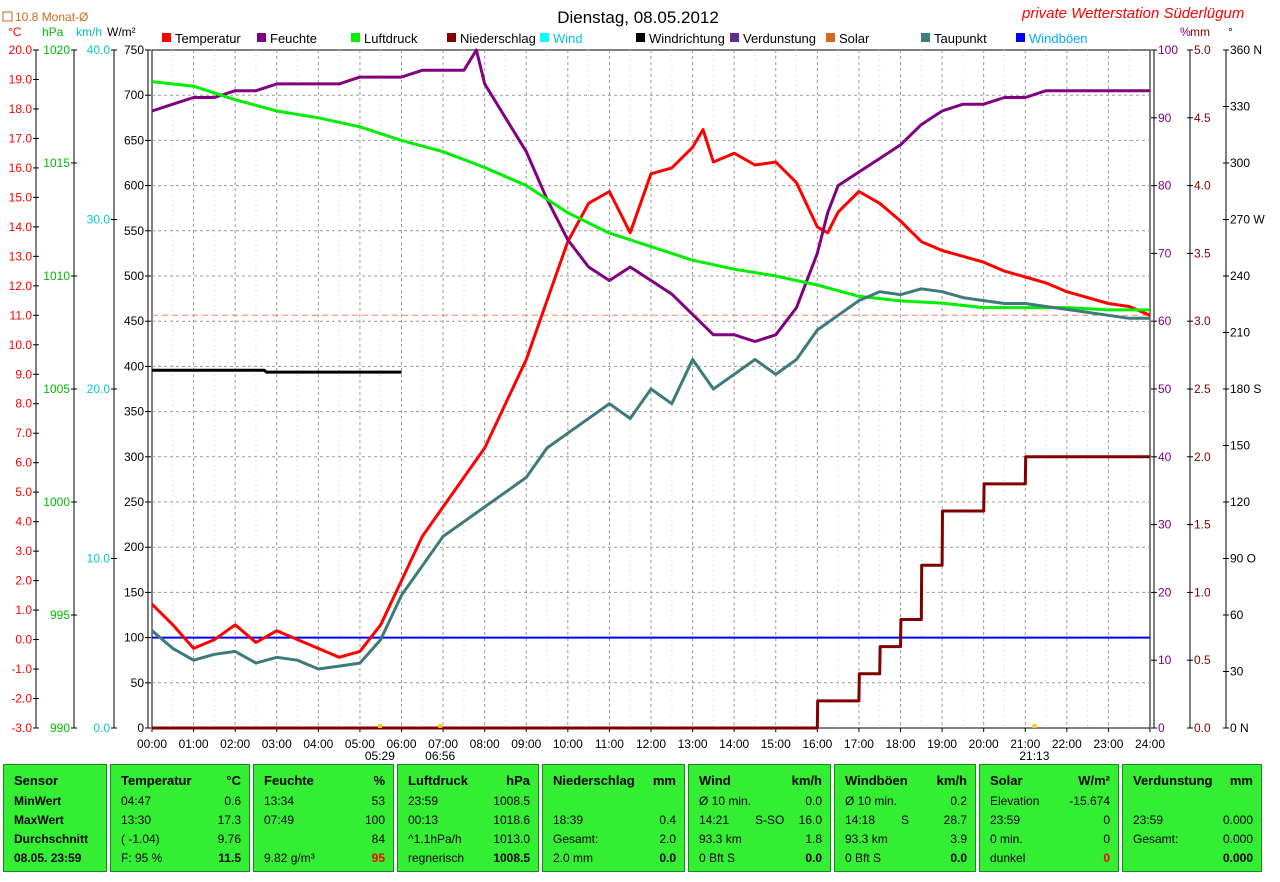 The width and height of the screenshot is (1280, 882). What do you see at coordinates (134, 547) in the screenshot?
I see `solar-axis-tick-label: 200` at bounding box center [134, 547].